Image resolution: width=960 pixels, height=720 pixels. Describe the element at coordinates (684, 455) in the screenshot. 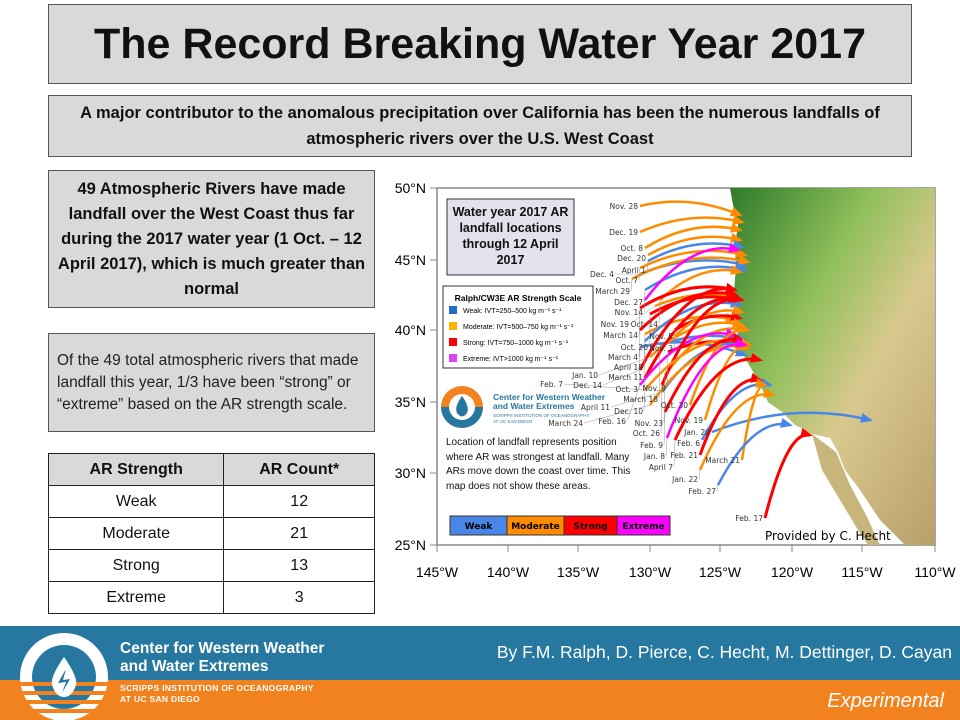

I see `ar-date-label: Feb. 21` at that location.